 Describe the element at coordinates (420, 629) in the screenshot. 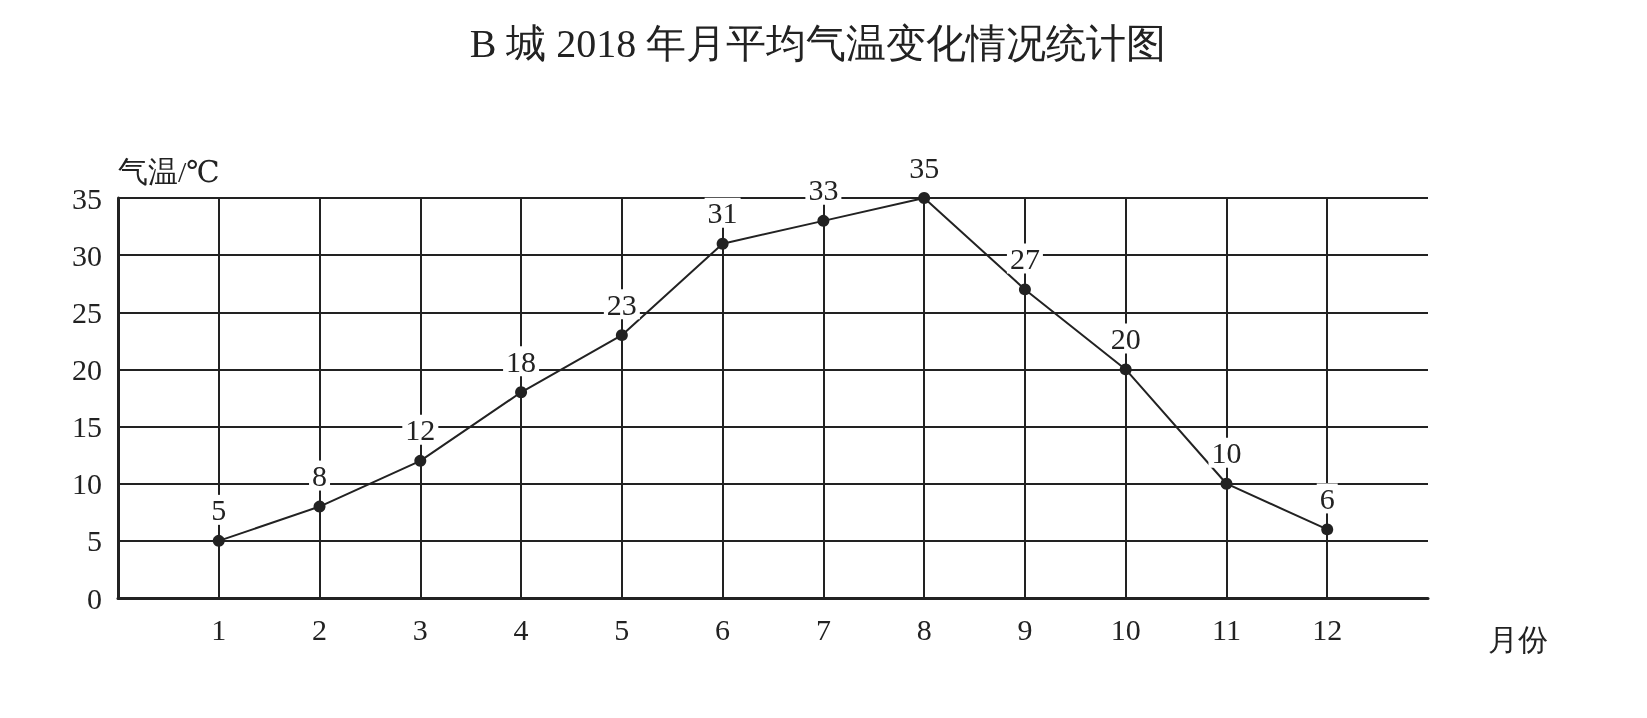

I see `x-tick-label: 3` at that location.